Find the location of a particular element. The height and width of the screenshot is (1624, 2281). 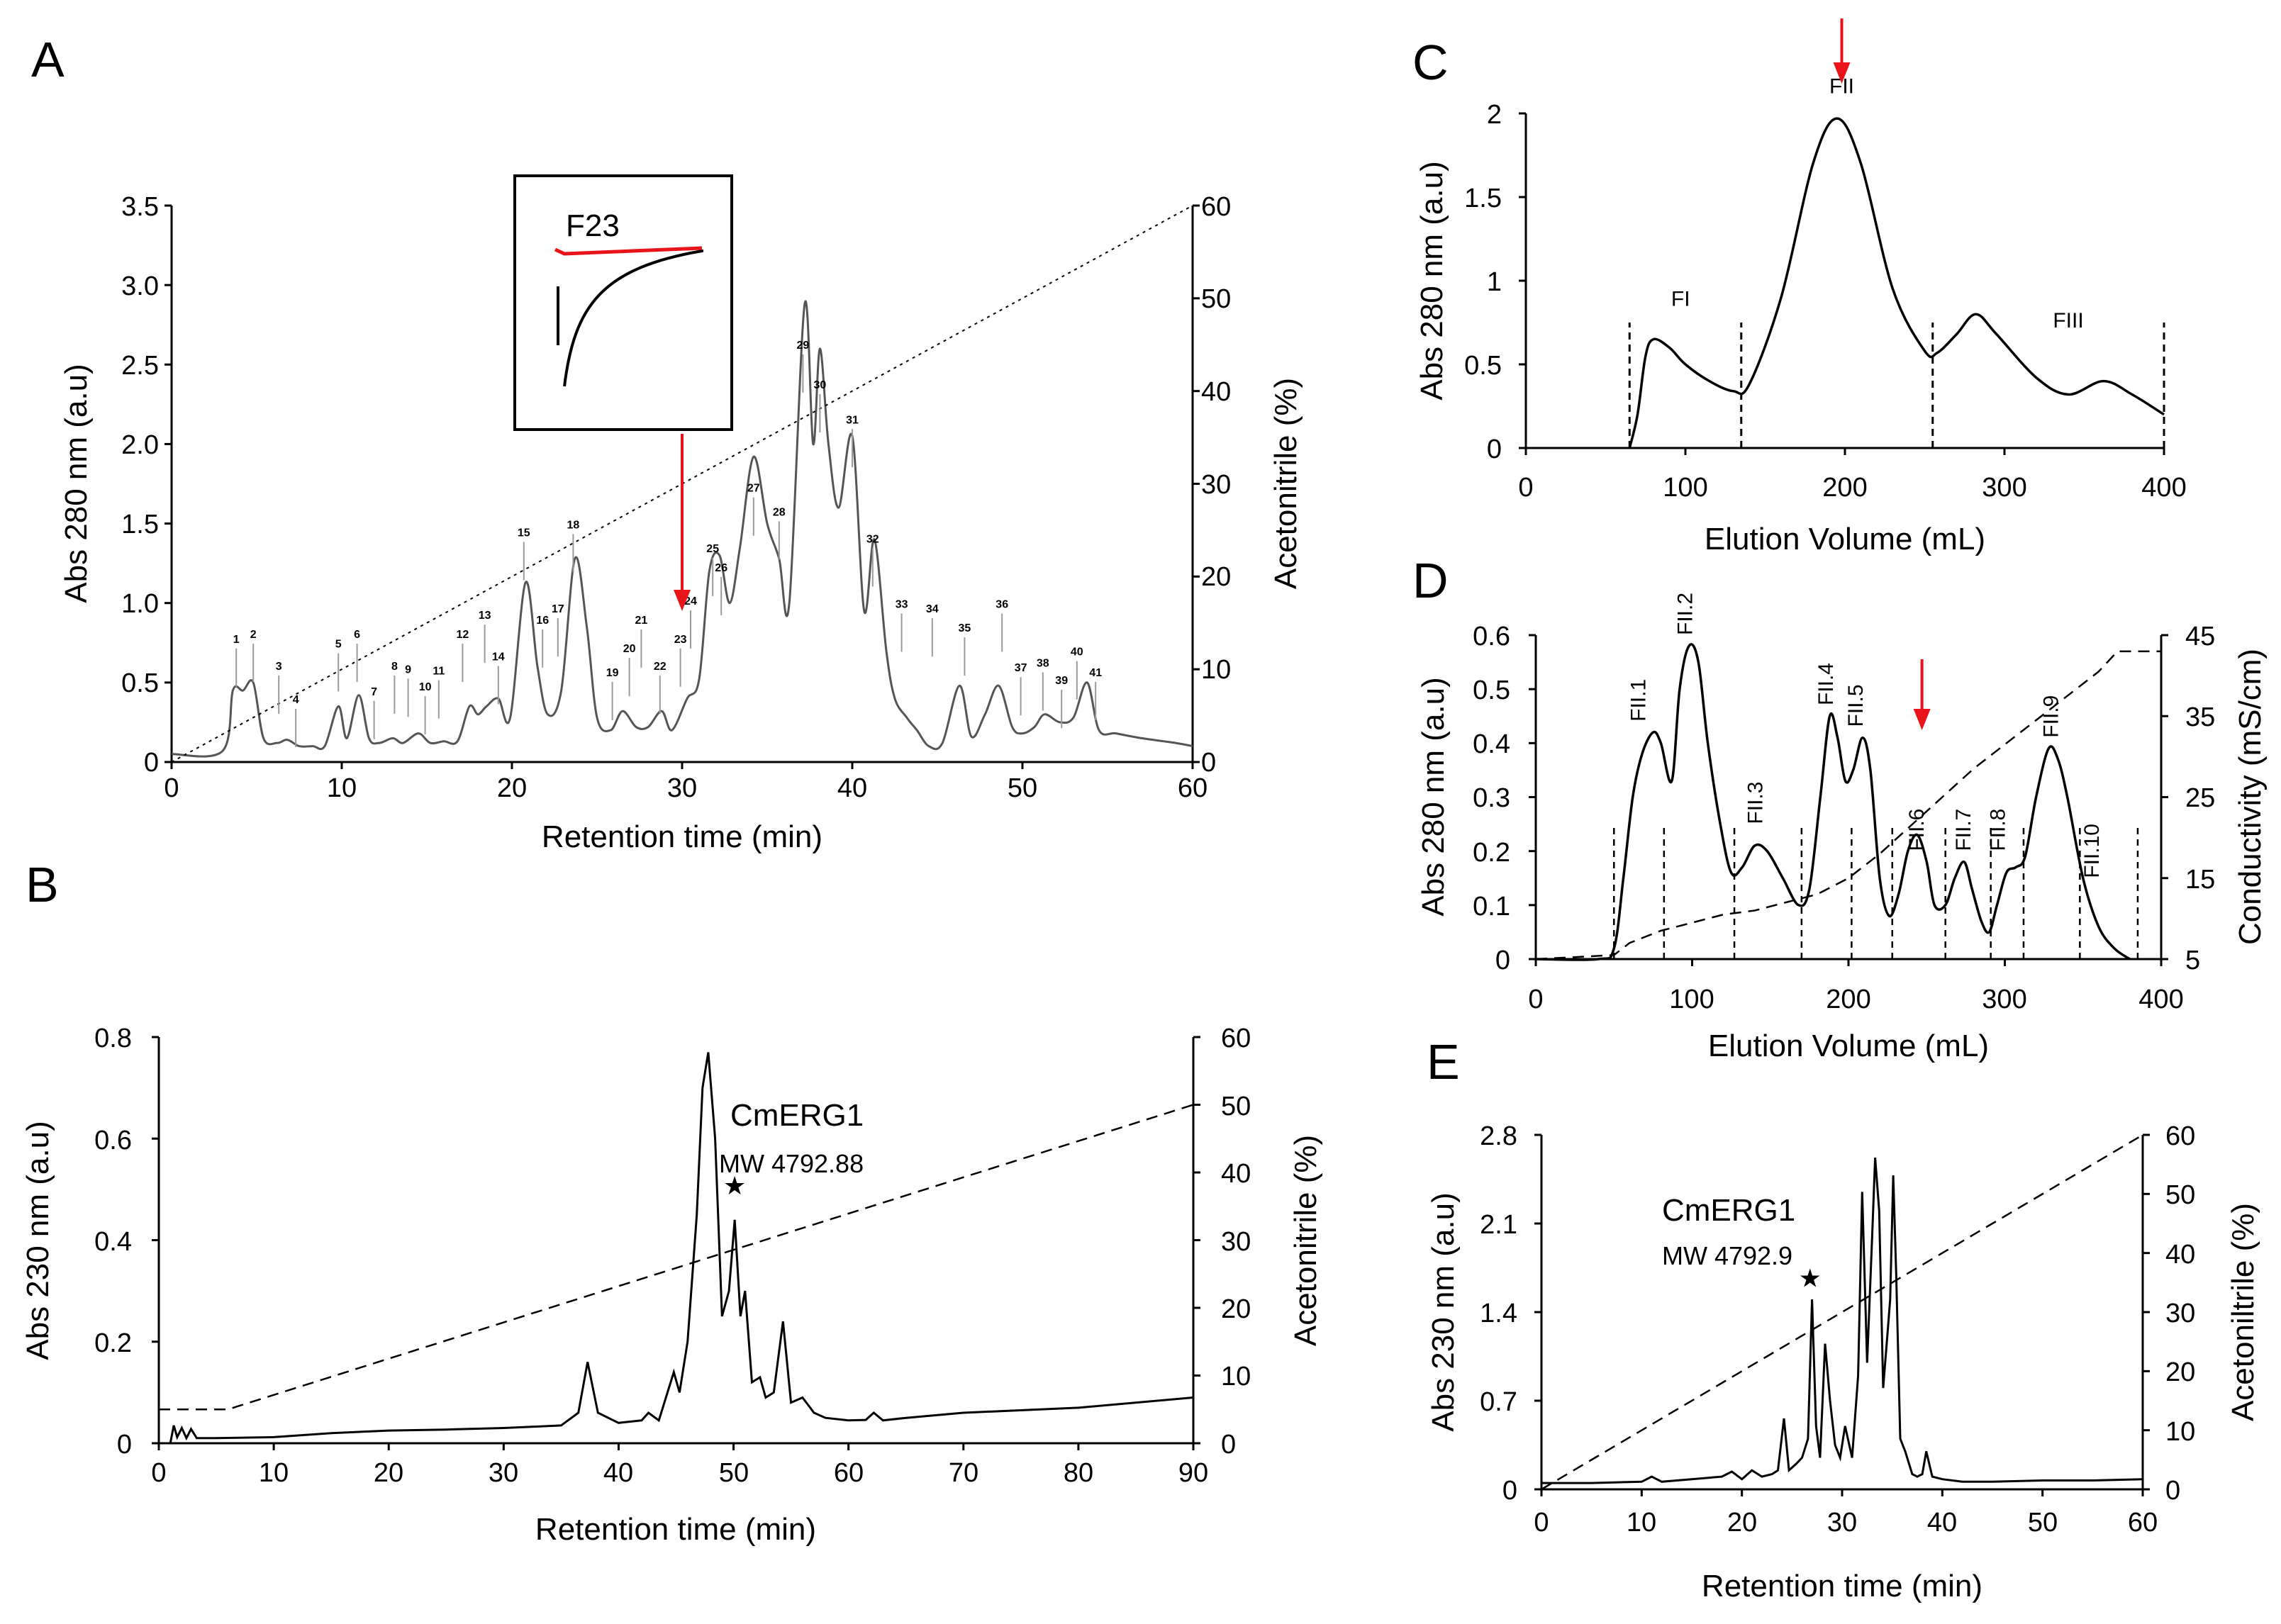

tick-label: 90 is located at coordinates (1193, 1473).